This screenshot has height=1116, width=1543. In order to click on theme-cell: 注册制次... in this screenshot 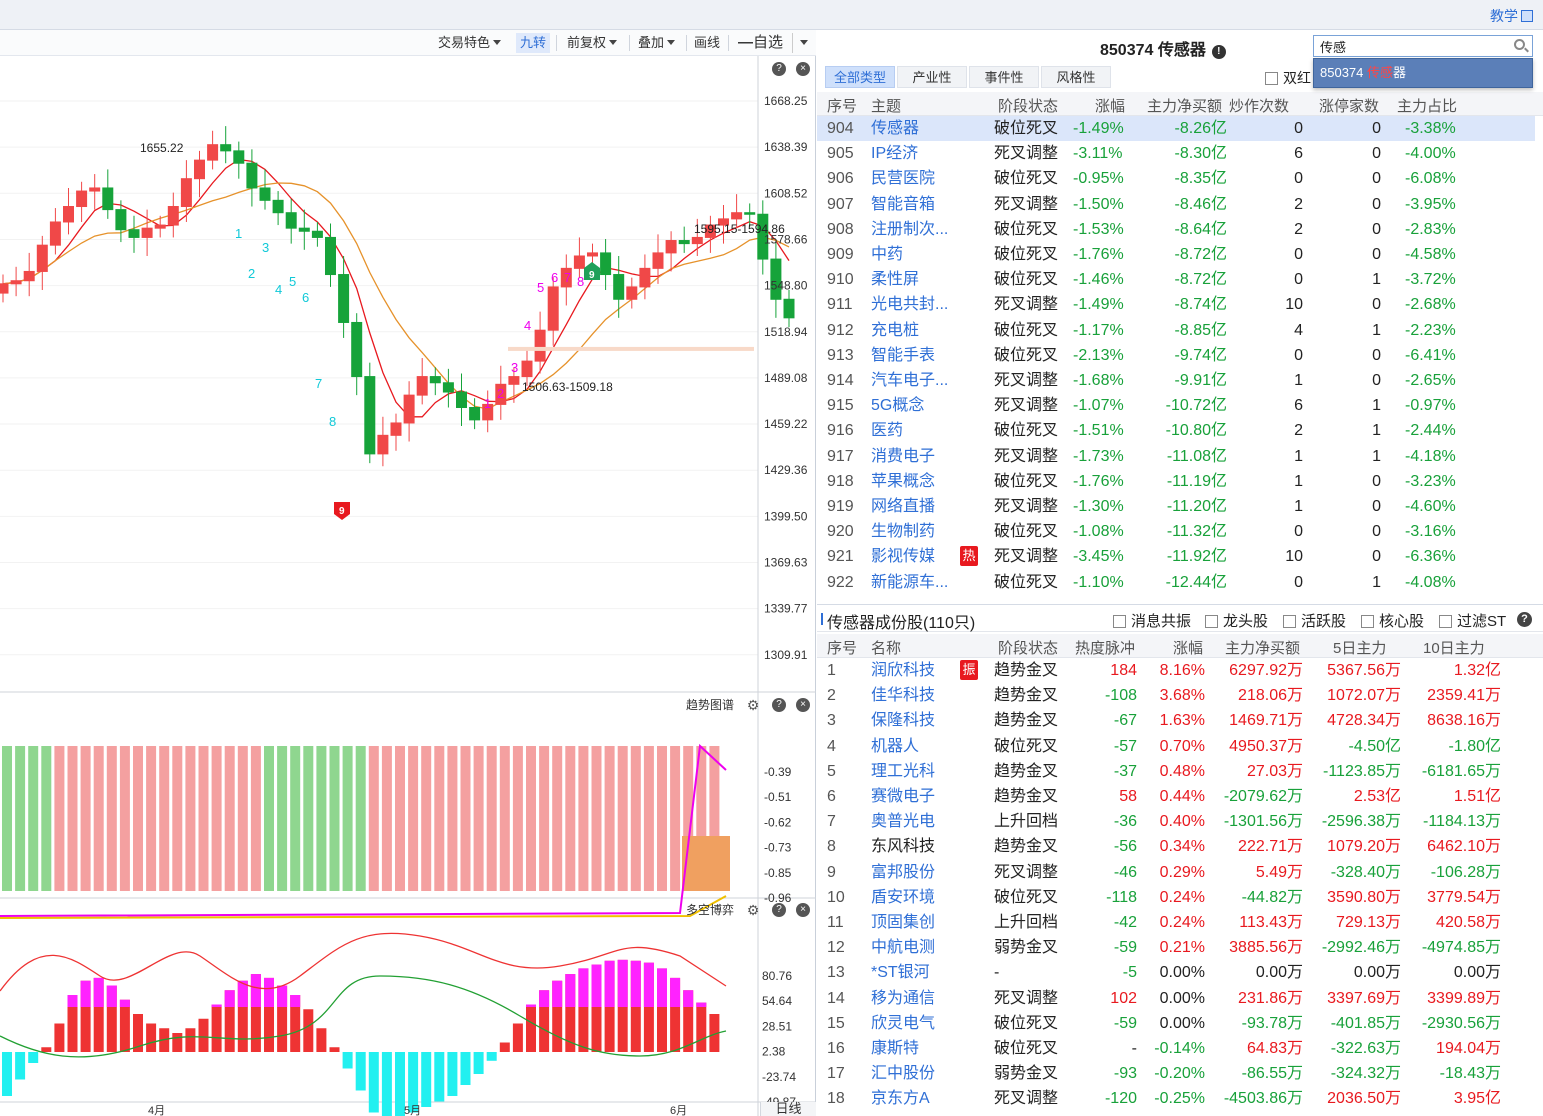, I will do `click(910, 229)`.